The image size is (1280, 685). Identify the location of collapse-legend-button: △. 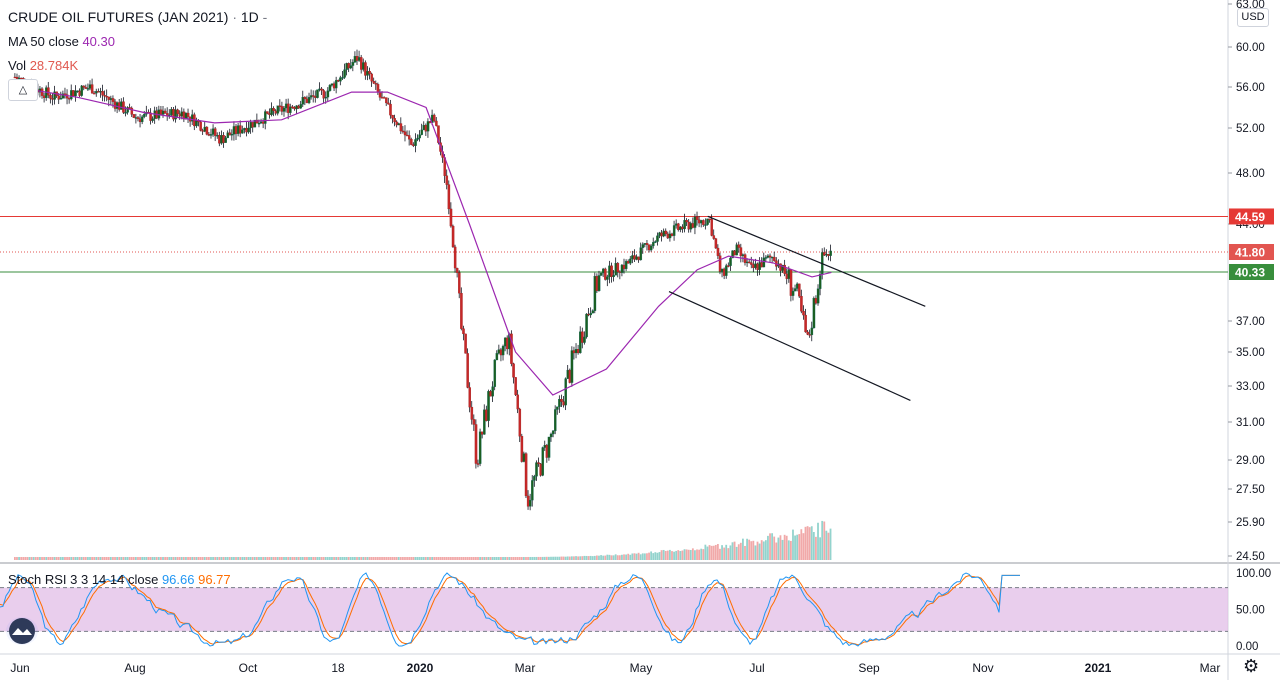
(23, 90).